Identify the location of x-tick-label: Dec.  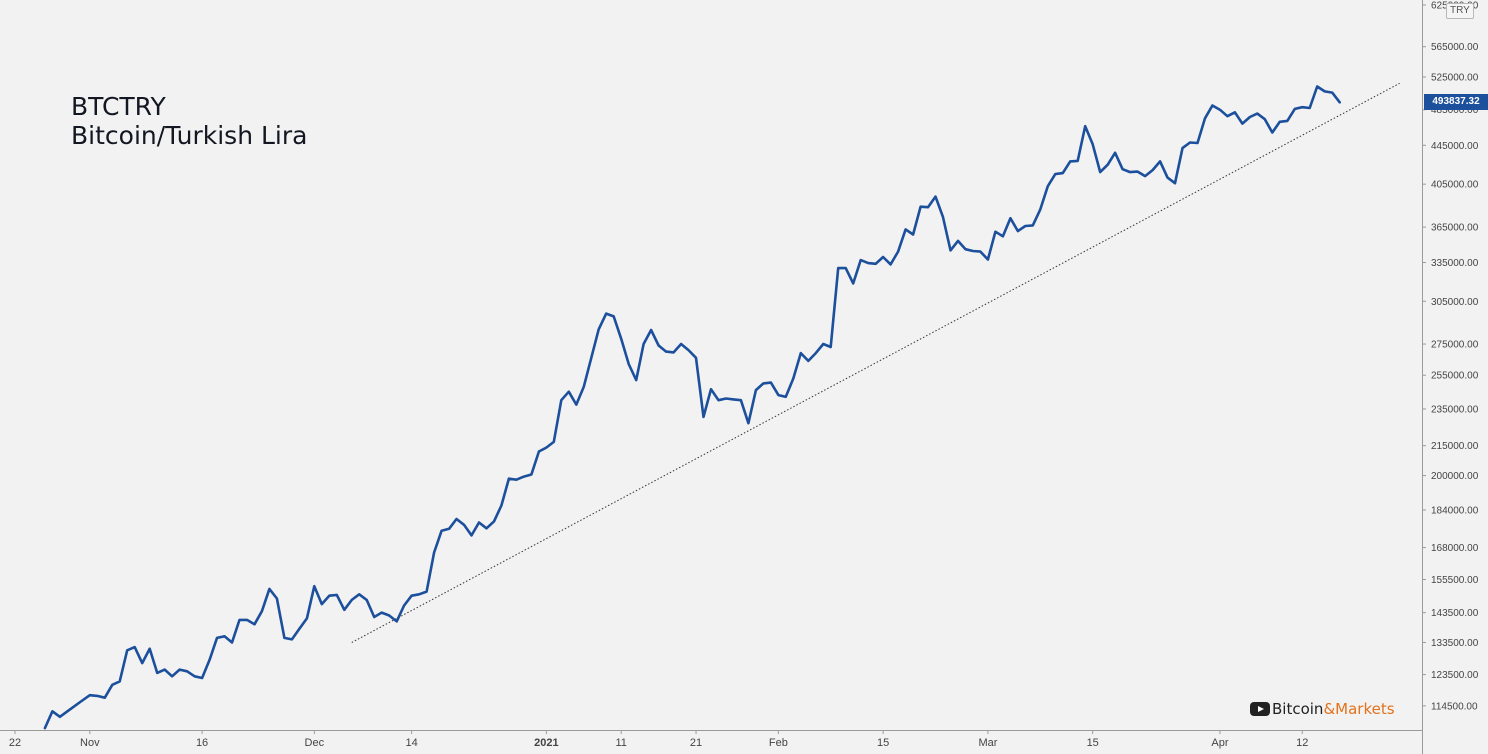
(315, 743).